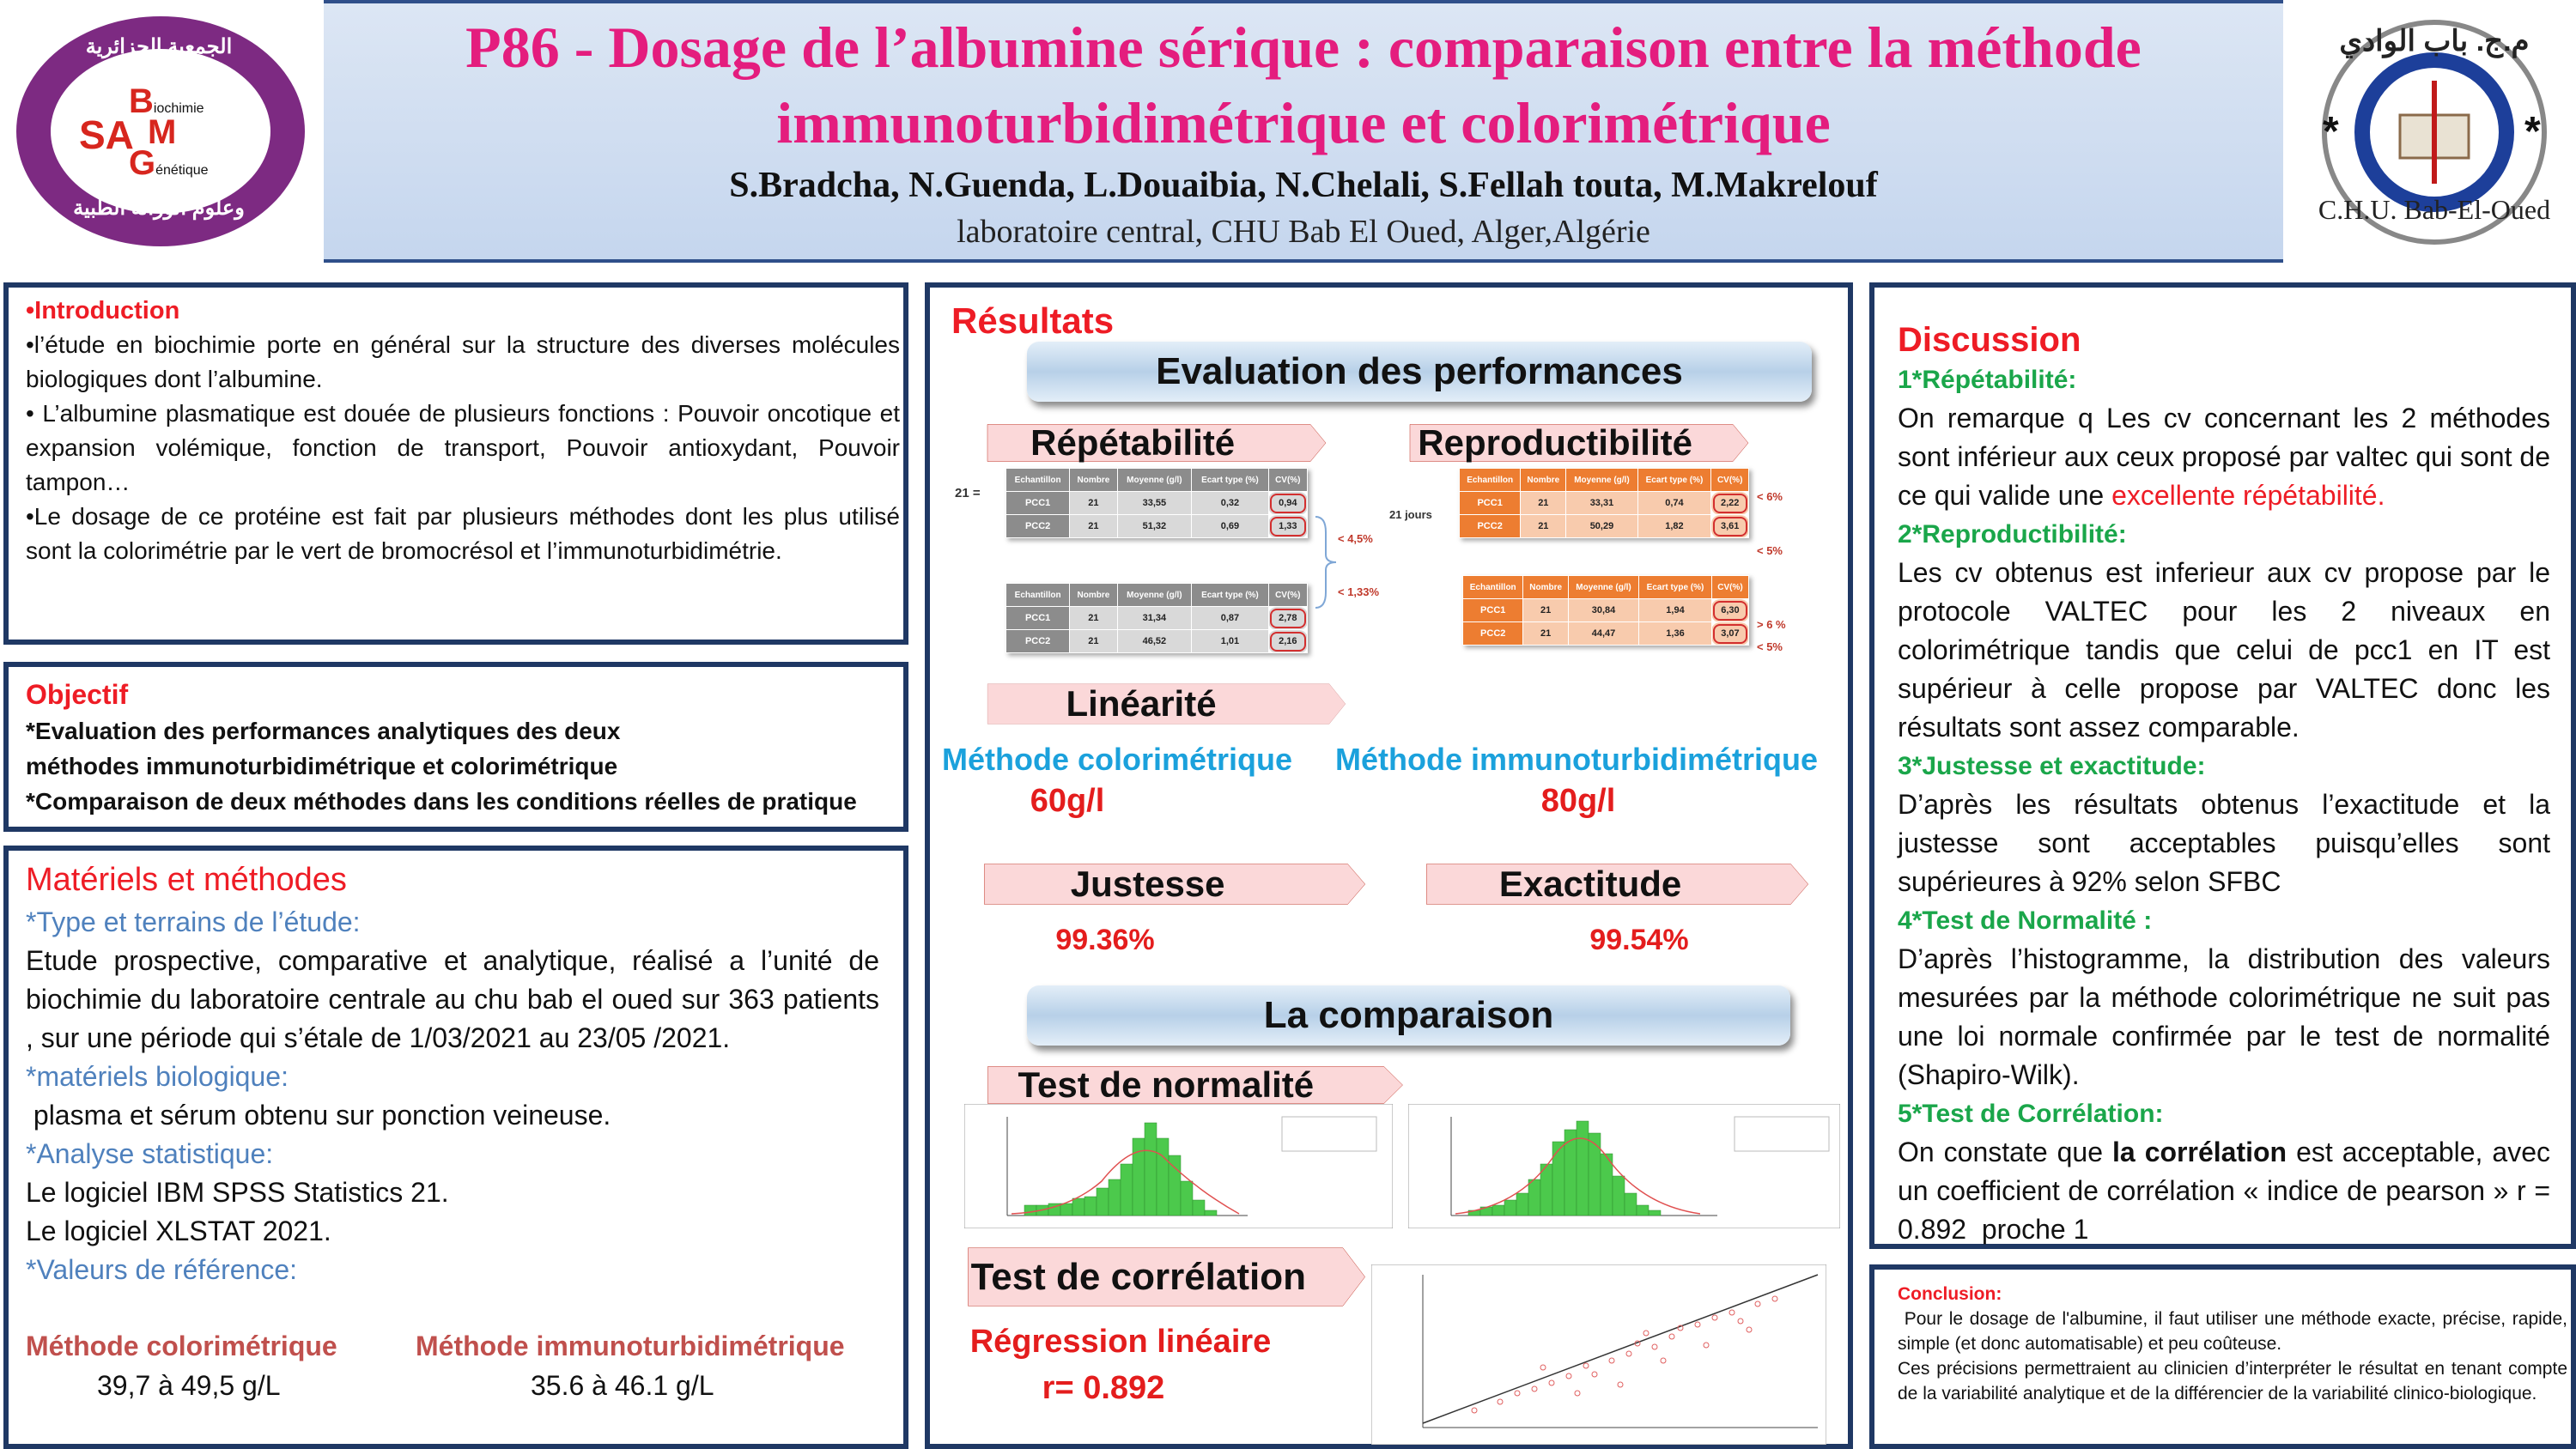  I want to click on logo-word: énétique, so click(182, 170).